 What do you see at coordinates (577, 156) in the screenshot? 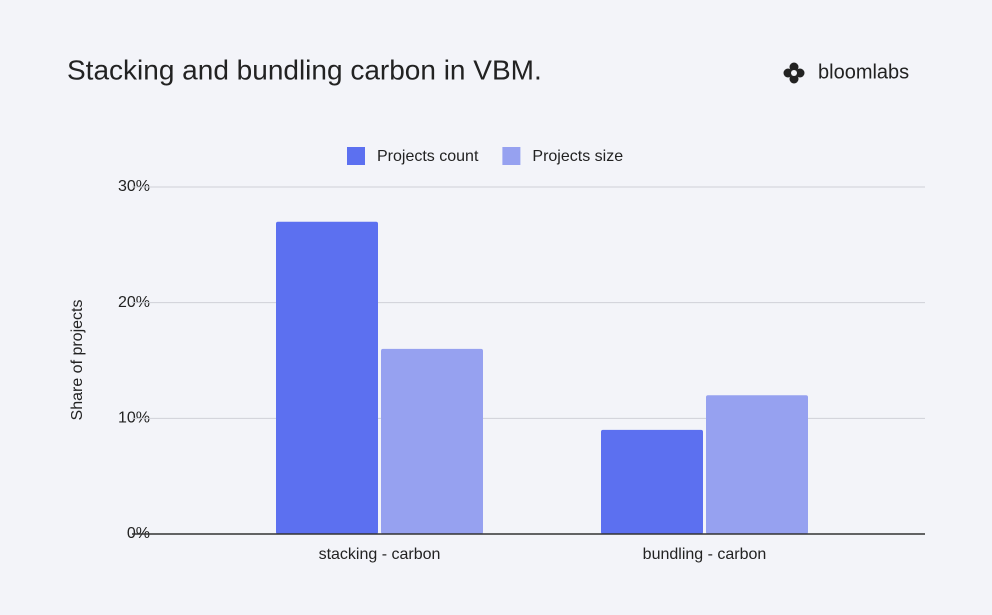
I see `legend-label: Projects size` at bounding box center [577, 156].